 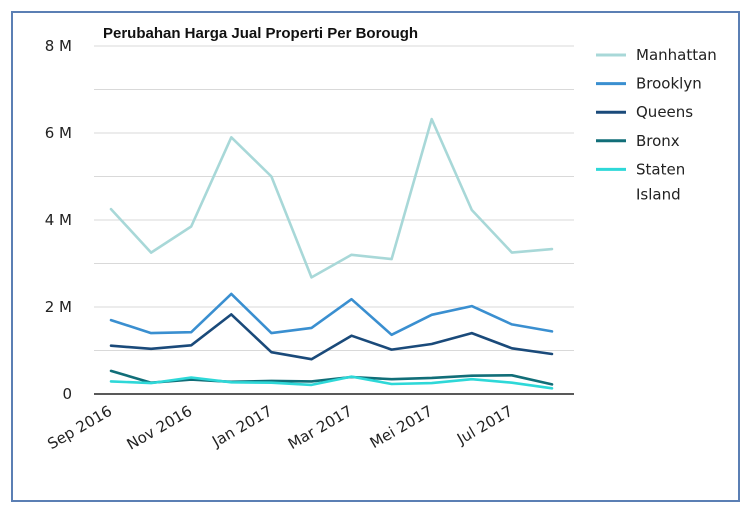 I want to click on y-tick-label: 0, so click(x=67, y=394).